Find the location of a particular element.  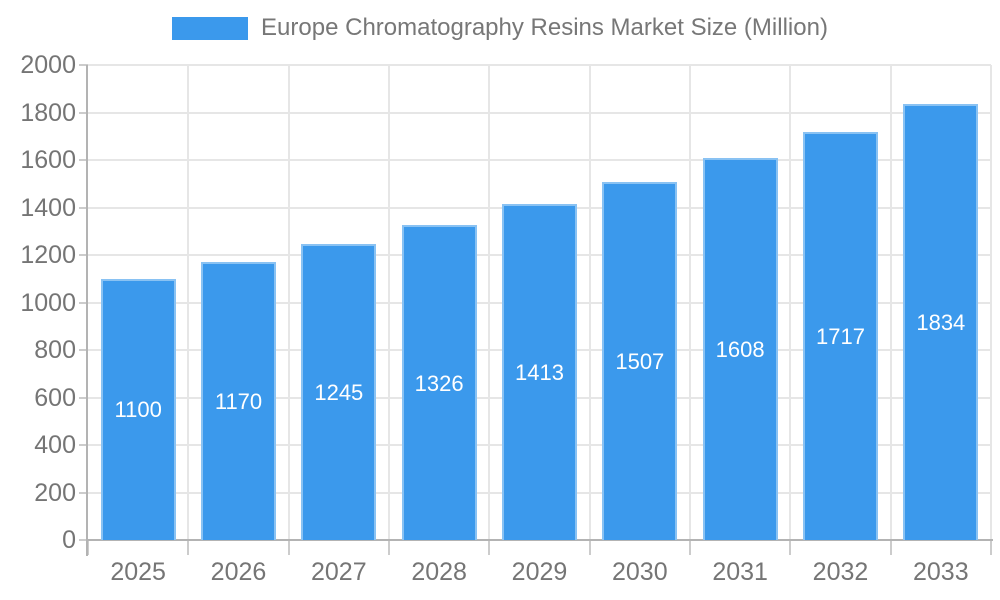

bar: 1245 is located at coordinates (339, 392).